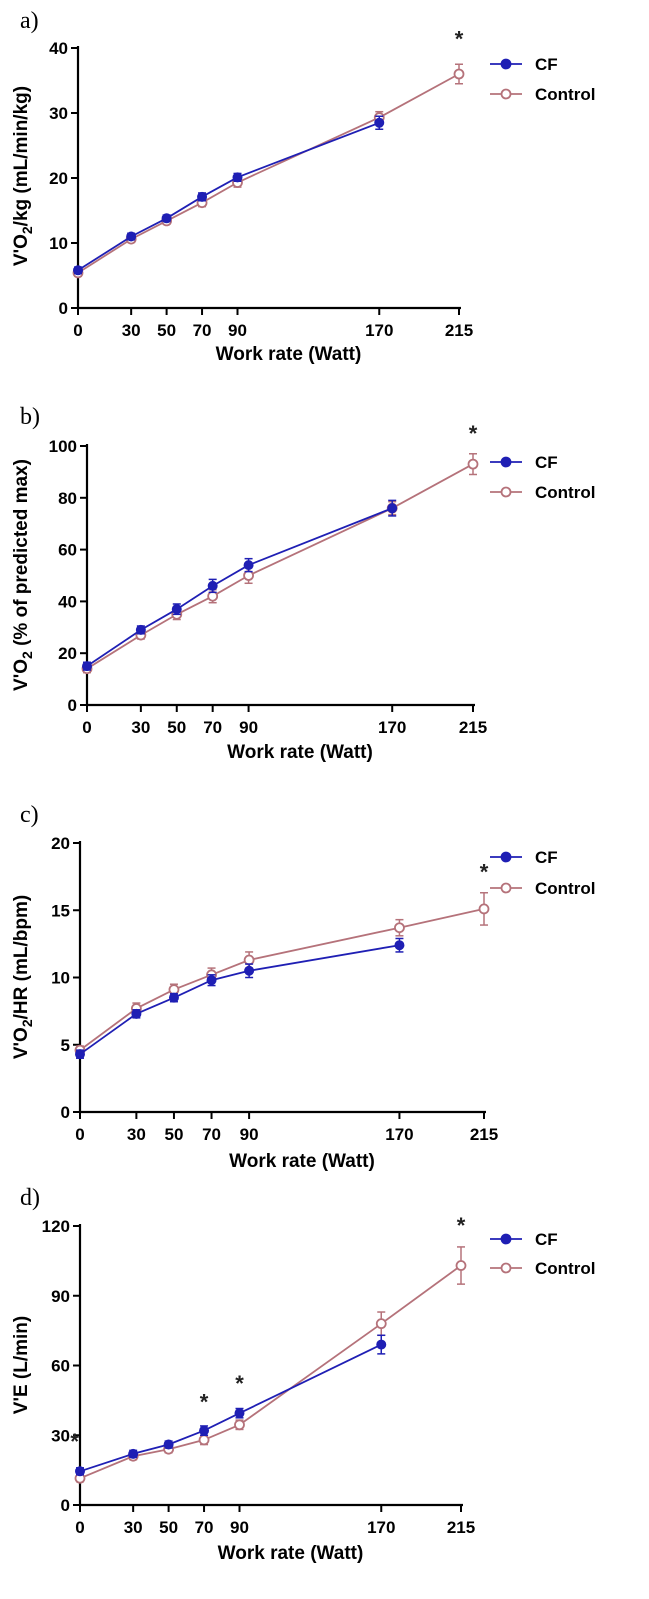 This screenshot has width=649, height=1599. I want to click on panel-label: a), so click(29, 21).